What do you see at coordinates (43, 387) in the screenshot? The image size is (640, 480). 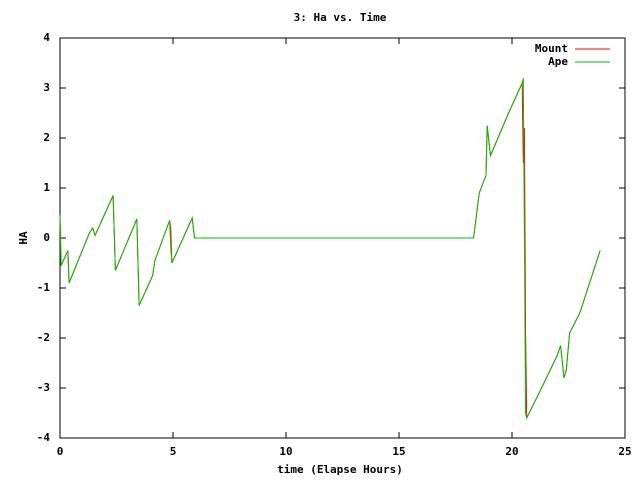 I see `y-tick-label: -3` at bounding box center [43, 387].